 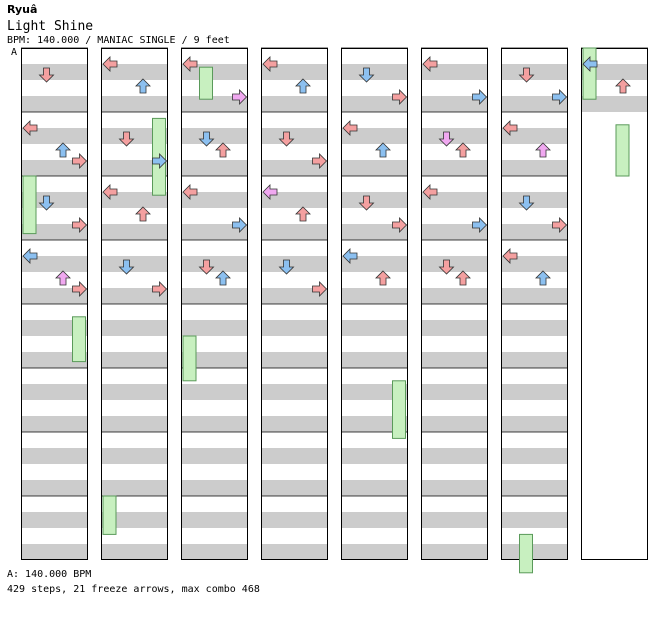 I want to click on chart-meta: BPM: 140.000 / MANIAC SINGLE / 9 feet, so click(x=118, y=40).